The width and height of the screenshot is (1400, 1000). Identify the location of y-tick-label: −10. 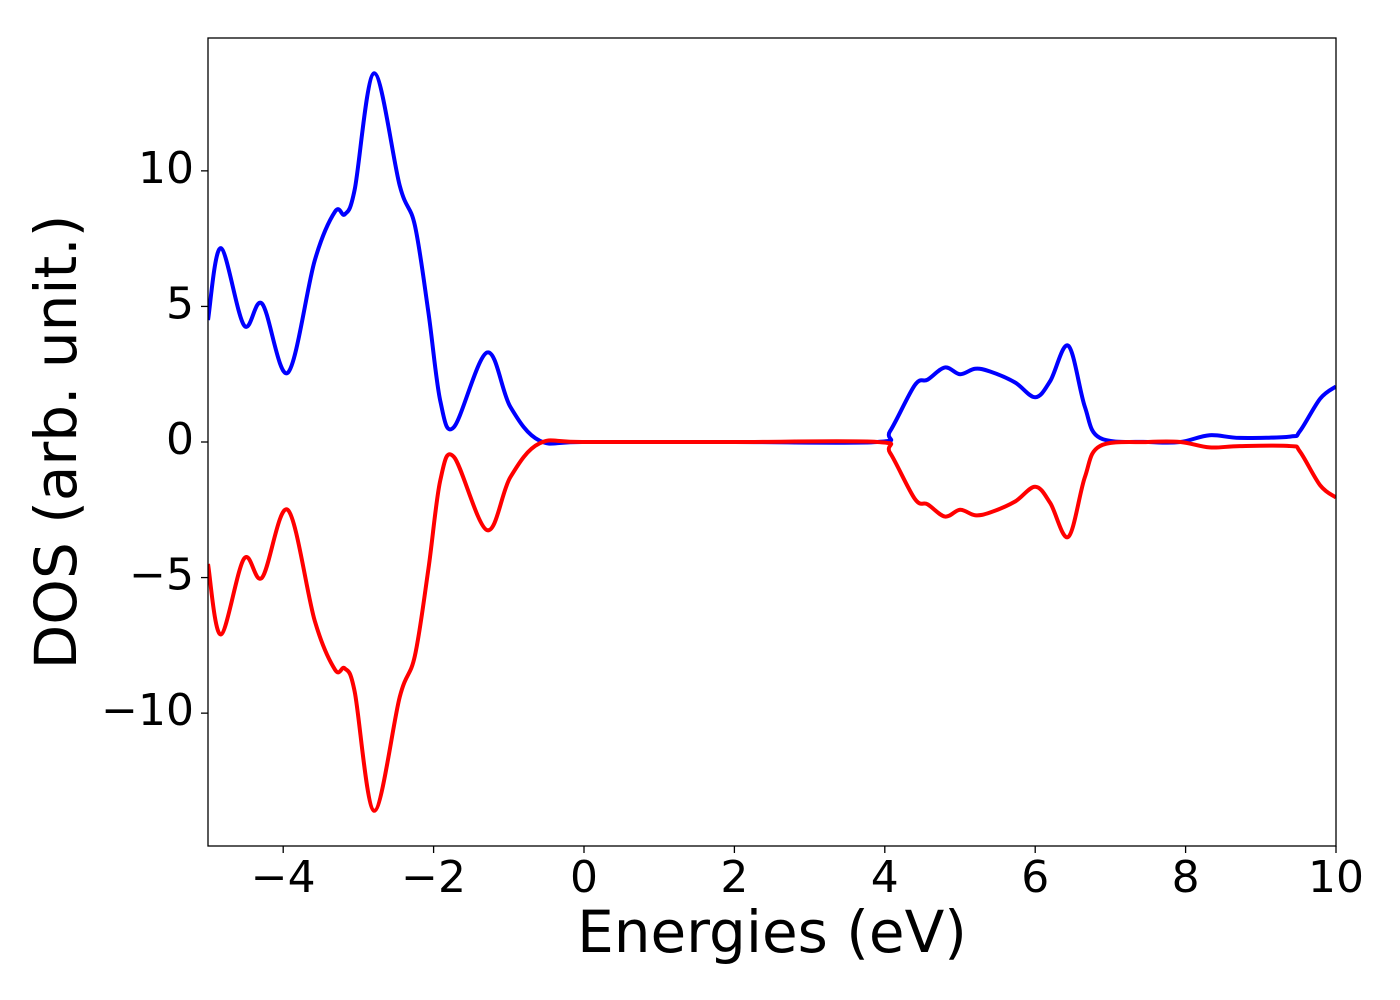
(147, 710).